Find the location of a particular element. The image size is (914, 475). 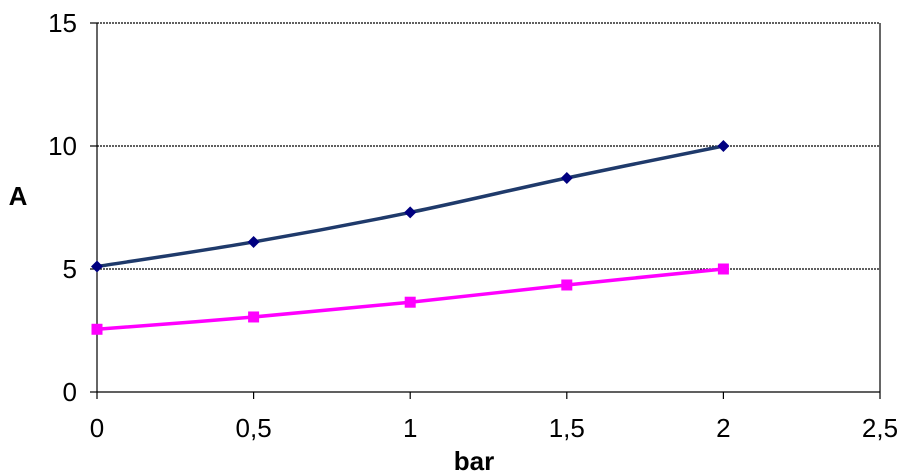

x-tick-label-2: 1 is located at coordinates (410, 428).